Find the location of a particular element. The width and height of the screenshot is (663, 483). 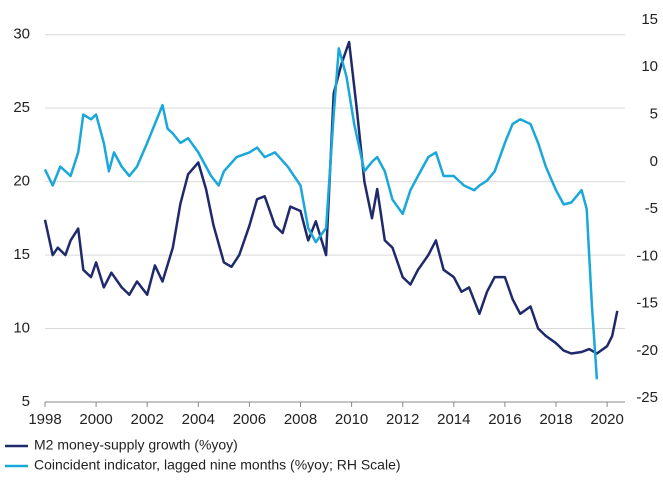

y2-tick-label: 0 is located at coordinates (654, 161).